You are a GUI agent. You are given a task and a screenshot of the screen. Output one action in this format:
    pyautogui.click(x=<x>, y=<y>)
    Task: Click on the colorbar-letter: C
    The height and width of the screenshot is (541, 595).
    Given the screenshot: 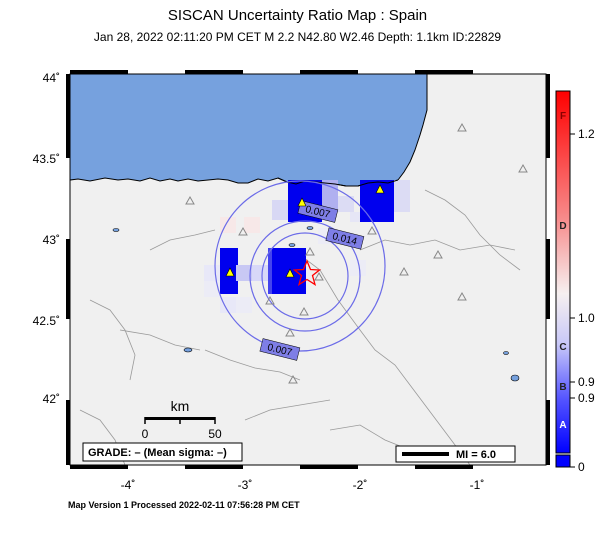 What is the action you would take?
    pyautogui.click(x=562, y=347)
    